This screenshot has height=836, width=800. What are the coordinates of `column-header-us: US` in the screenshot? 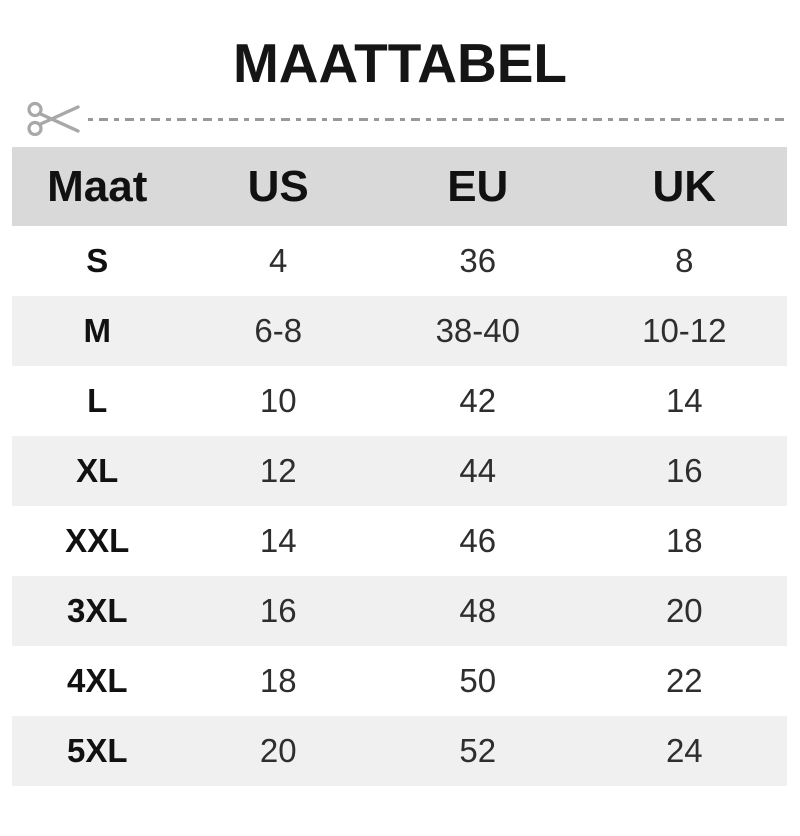 It's located at (278, 186).